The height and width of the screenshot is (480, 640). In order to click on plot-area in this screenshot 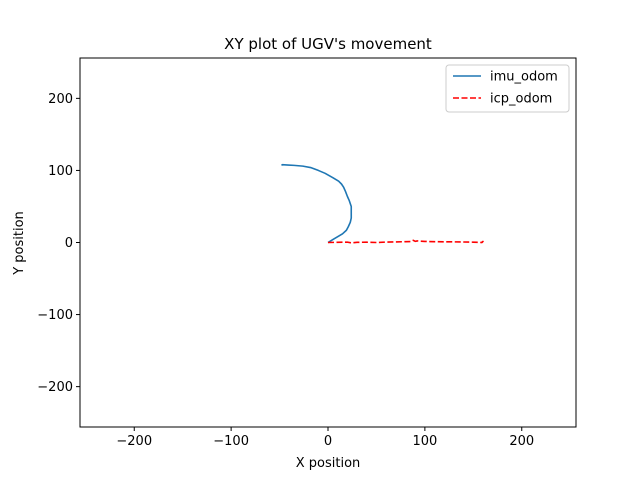, I will do `click(382, 203)`.